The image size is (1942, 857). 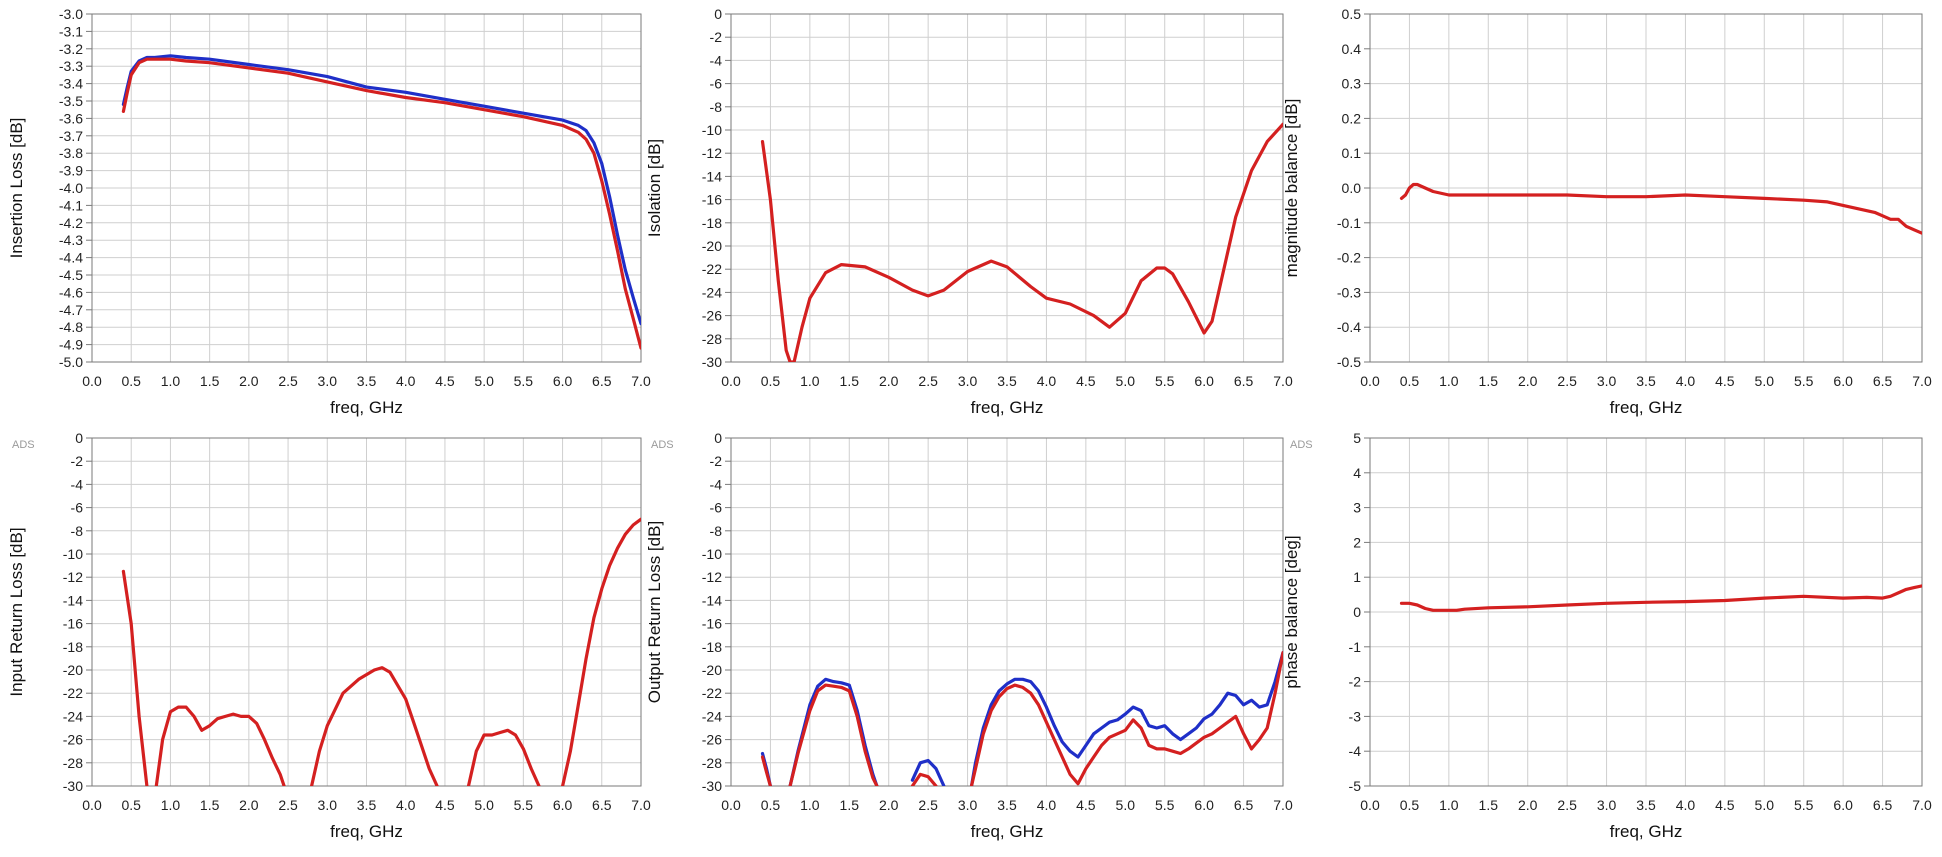 I want to click on y-tick-label: -5, so click(x=1355, y=786).